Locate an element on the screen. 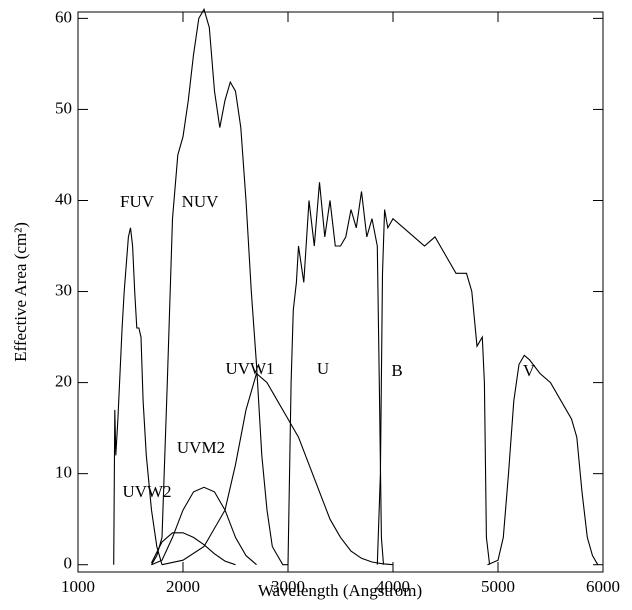 The height and width of the screenshot is (610, 632). x-tick-label: 4000 is located at coordinates (393, 586).